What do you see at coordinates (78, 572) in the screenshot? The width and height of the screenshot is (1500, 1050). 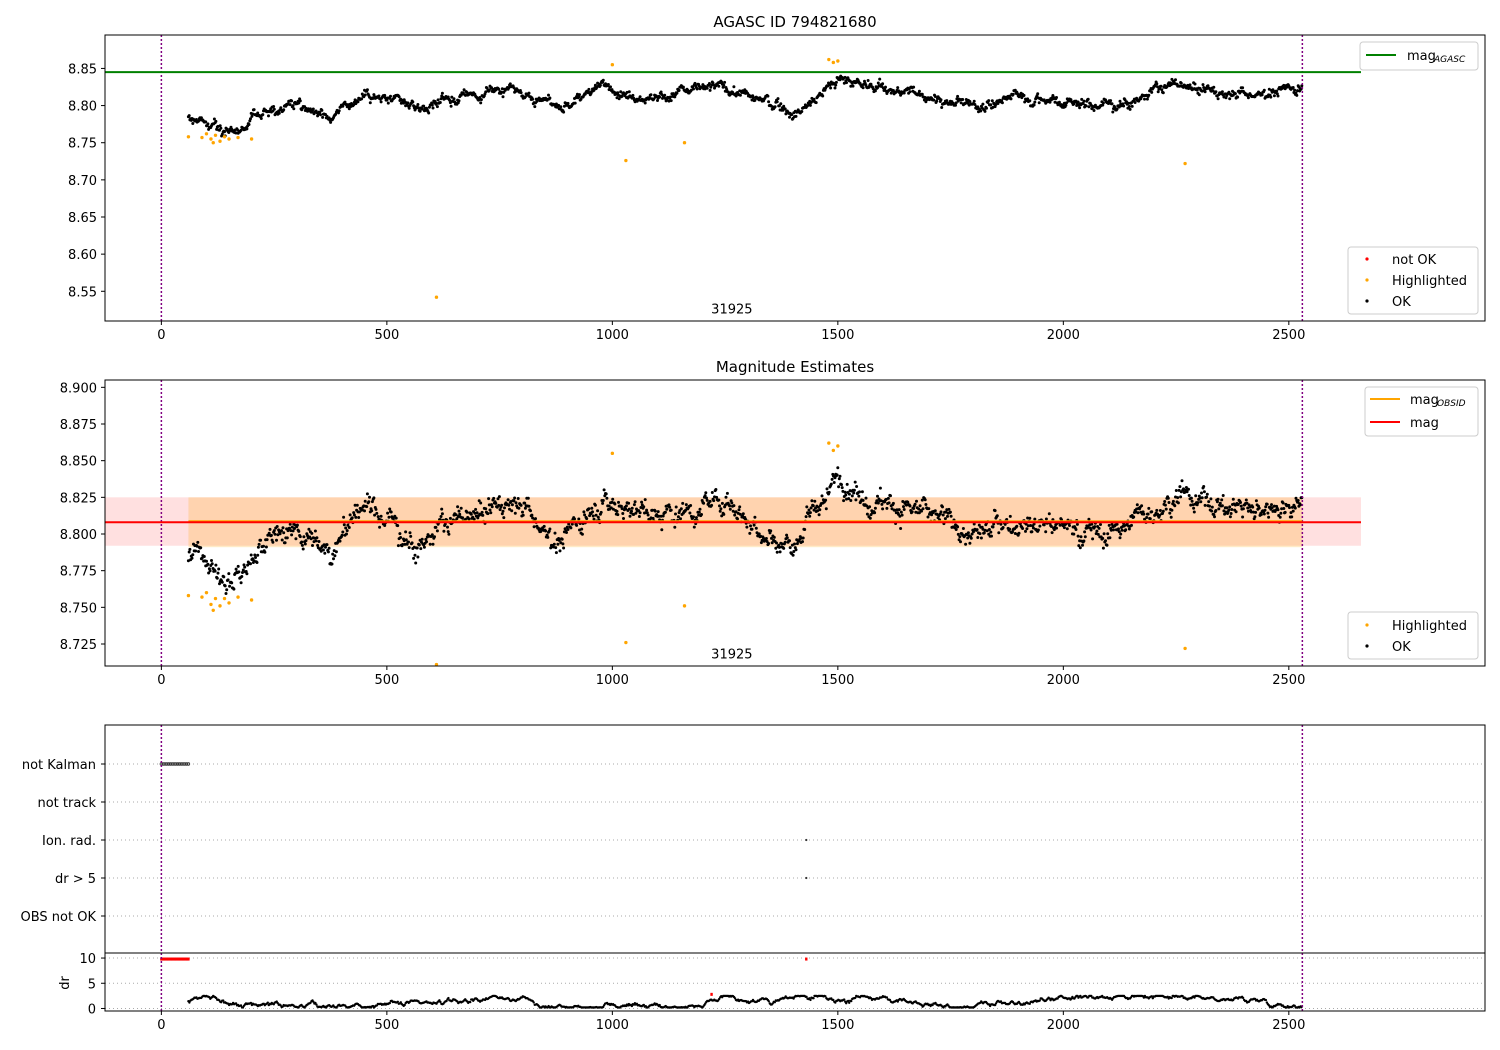 I see `y-tick-label: 8.775` at bounding box center [78, 572].